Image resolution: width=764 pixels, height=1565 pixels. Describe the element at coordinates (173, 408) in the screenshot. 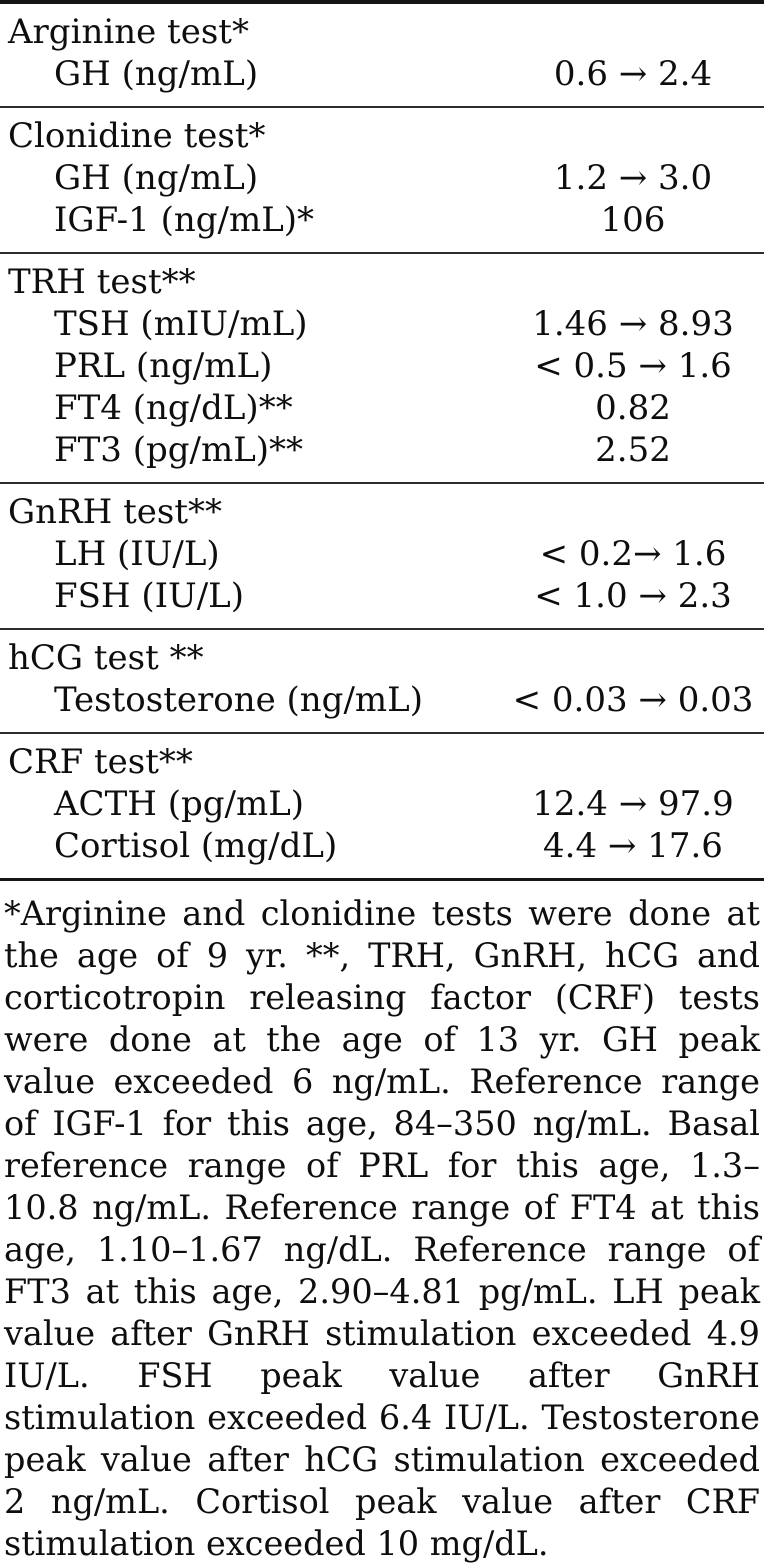

I see `row-label: FT4 (ng/dL)**` at that location.